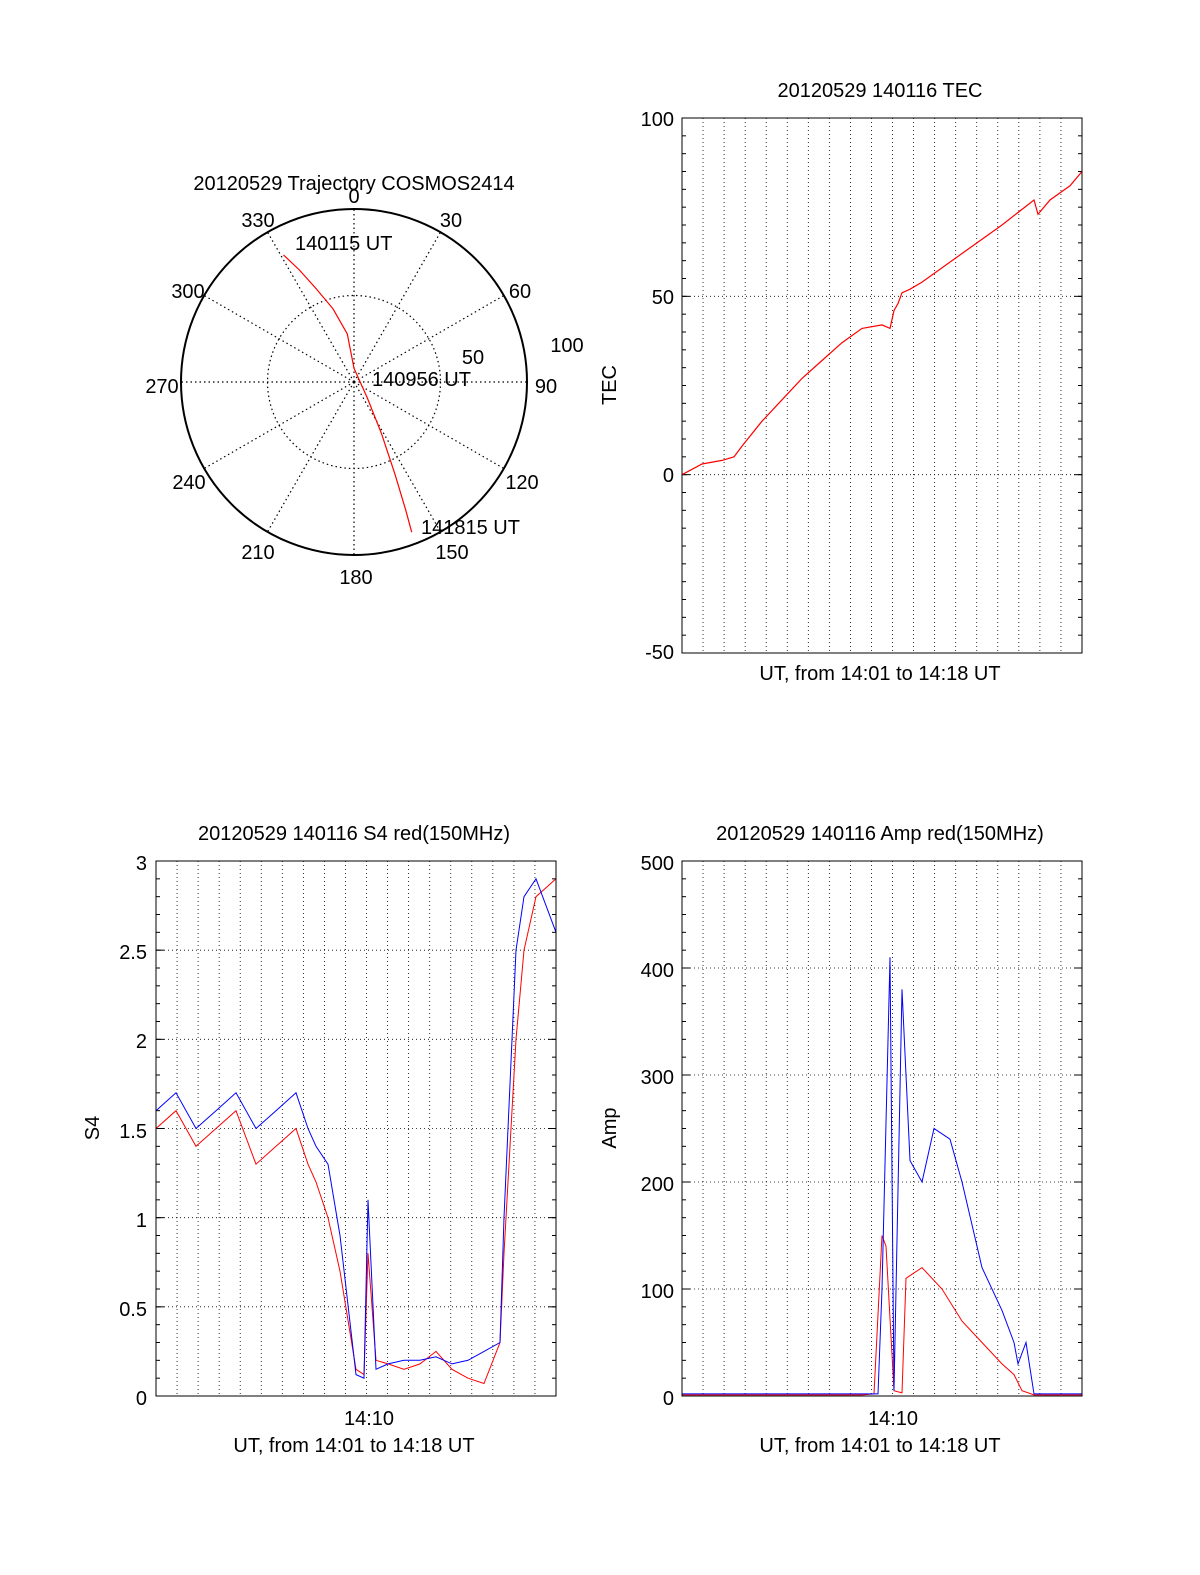 This screenshot has height=1575, width=1200. I want to click on s4-series-red, so click(356, 1131).